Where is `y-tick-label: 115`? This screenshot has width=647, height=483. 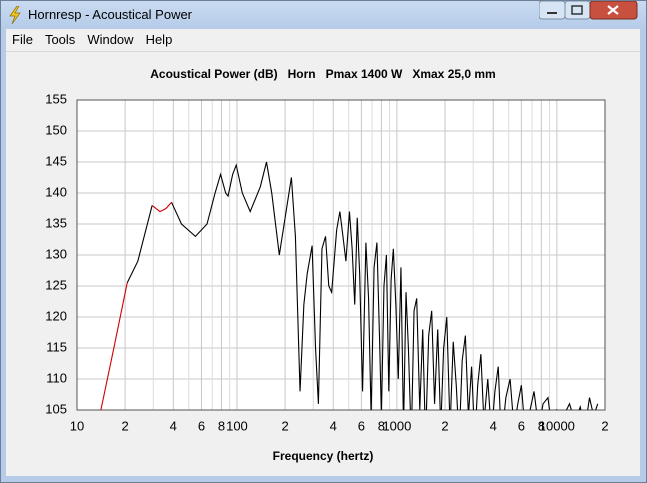 y-tick-label: 115 is located at coordinates (56, 346).